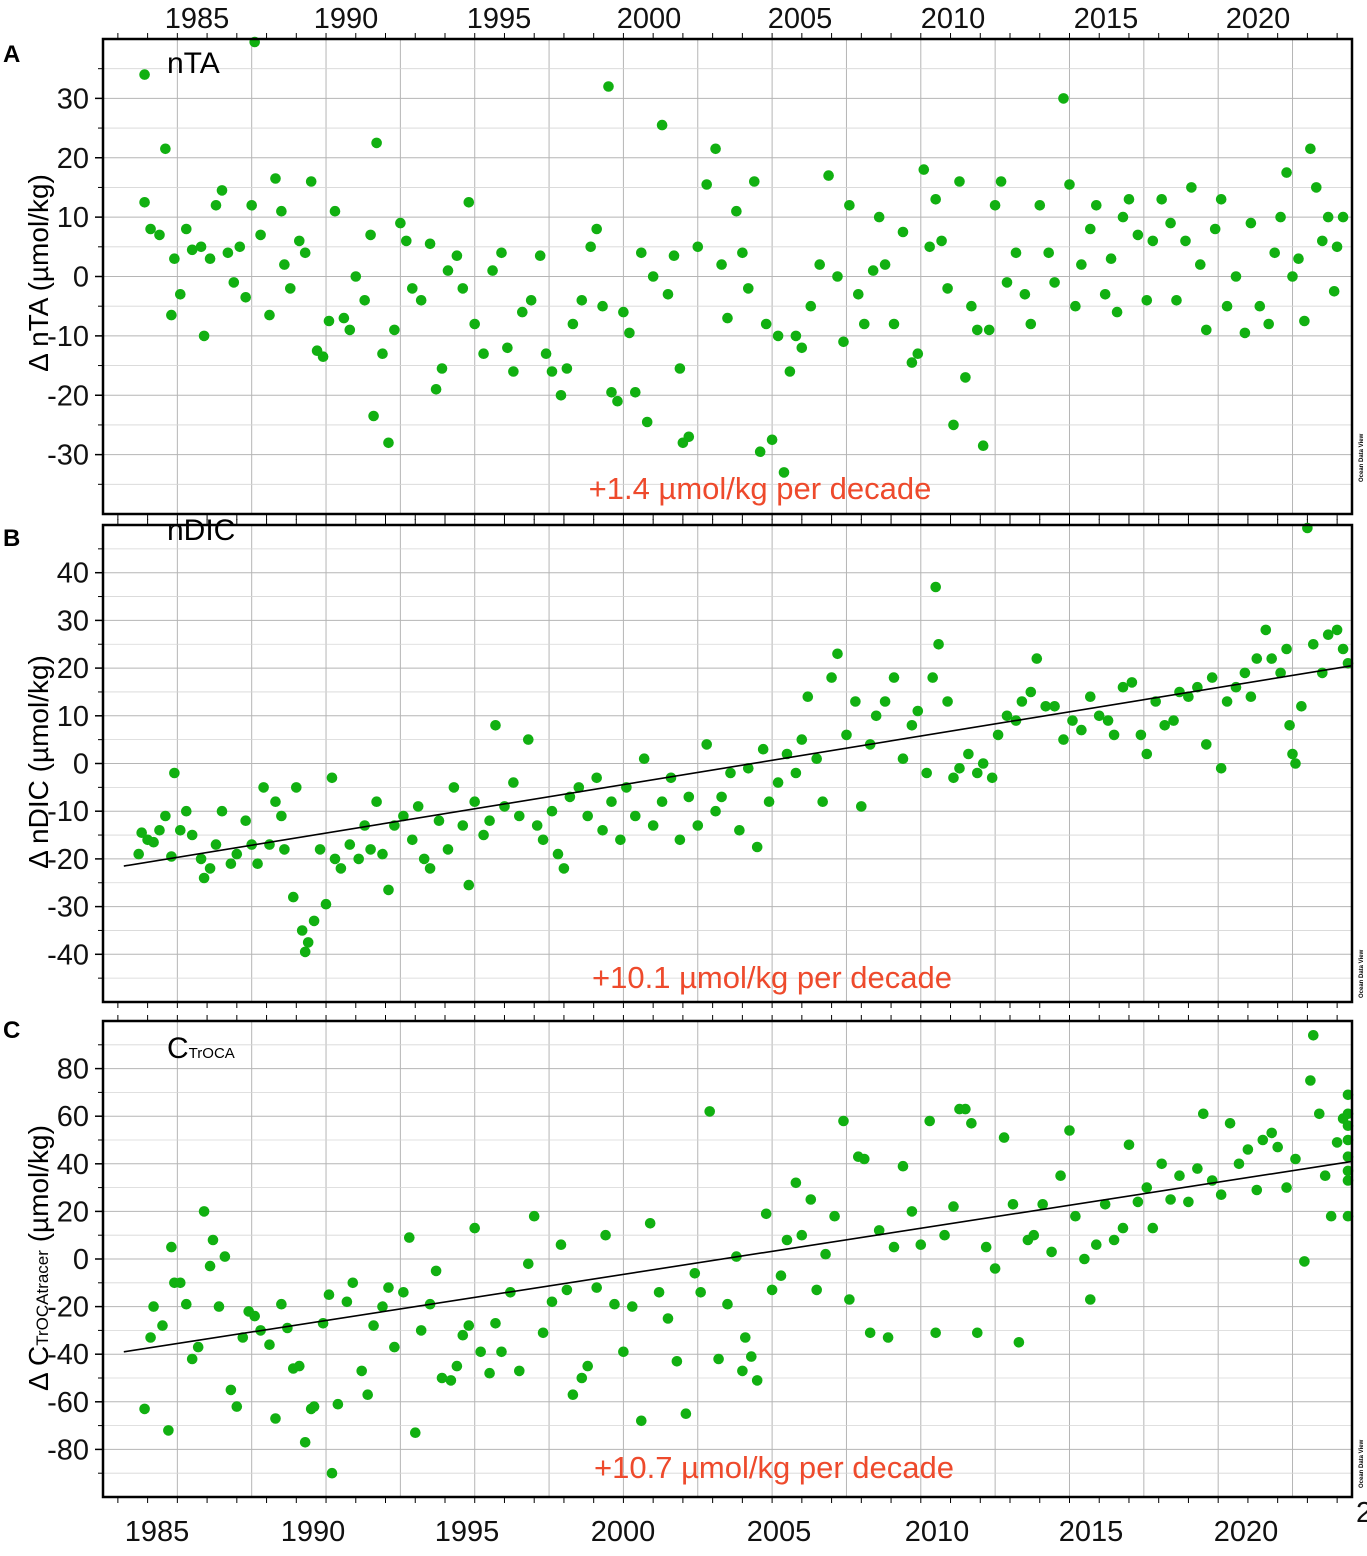  What do you see at coordinates (728, 19) in the screenshot?
I see `top-x-axis-labels: 1985 1990 1995 2000 2005 2010 2015 2020` at bounding box center [728, 19].